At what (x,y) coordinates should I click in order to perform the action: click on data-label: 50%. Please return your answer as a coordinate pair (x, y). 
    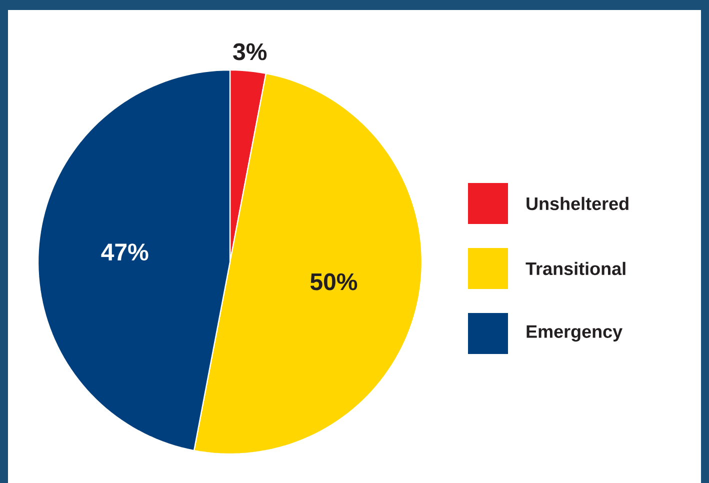
    Looking at the image, I should click on (334, 281).